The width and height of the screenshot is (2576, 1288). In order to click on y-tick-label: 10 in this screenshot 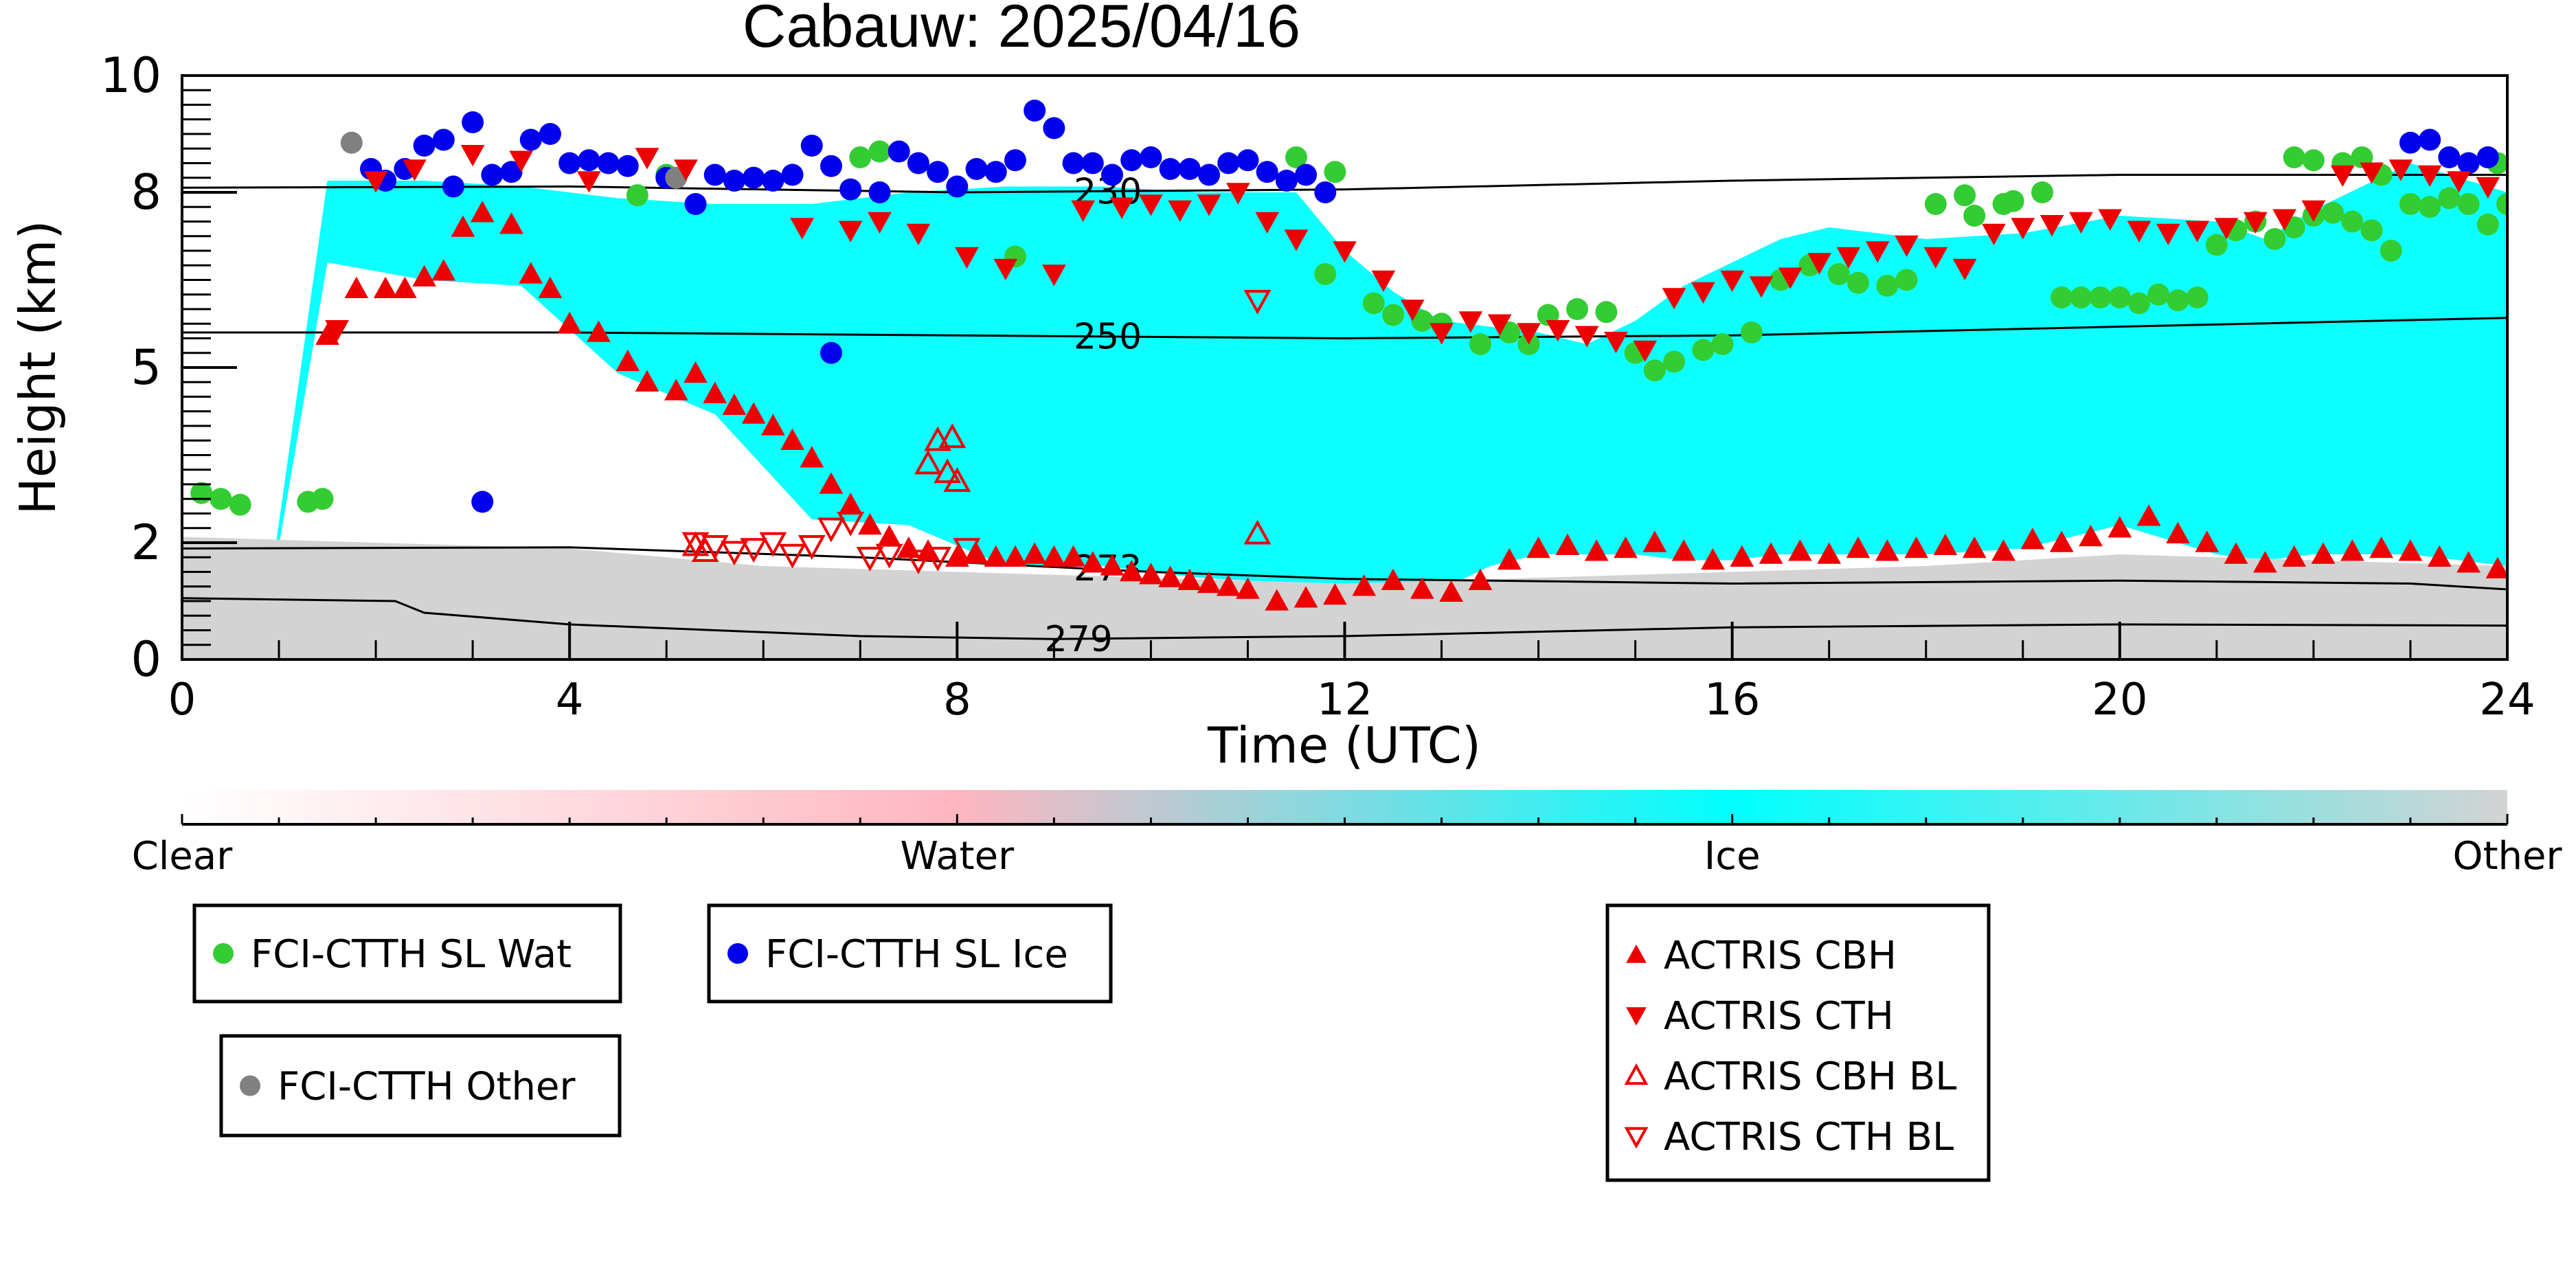, I will do `click(130, 75)`.